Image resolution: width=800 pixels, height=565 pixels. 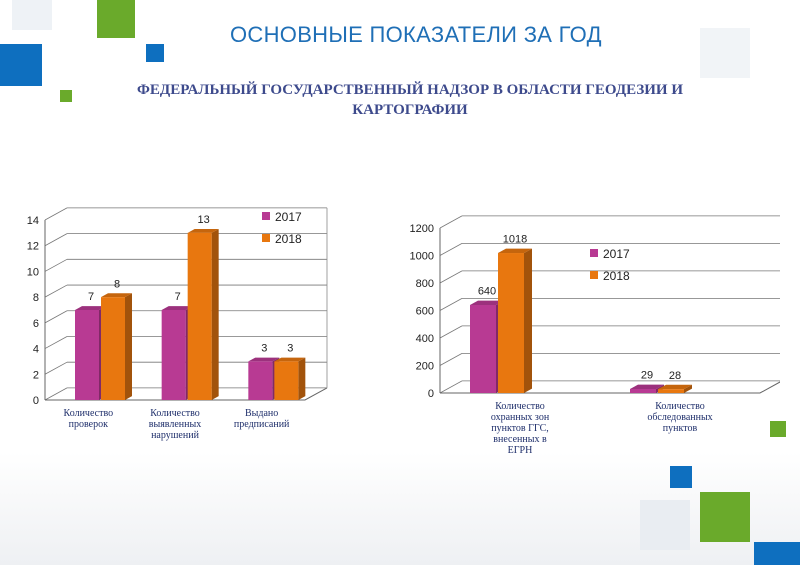 I want to click on decor-square-light-top, so click(x=32, y=15).